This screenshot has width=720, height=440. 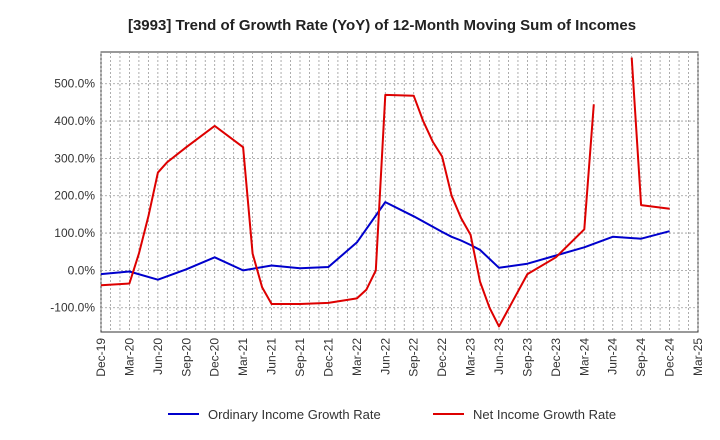 What do you see at coordinates (215, 357) in the screenshot?
I see `x-tick-label: Dec-20` at bounding box center [215, 357].